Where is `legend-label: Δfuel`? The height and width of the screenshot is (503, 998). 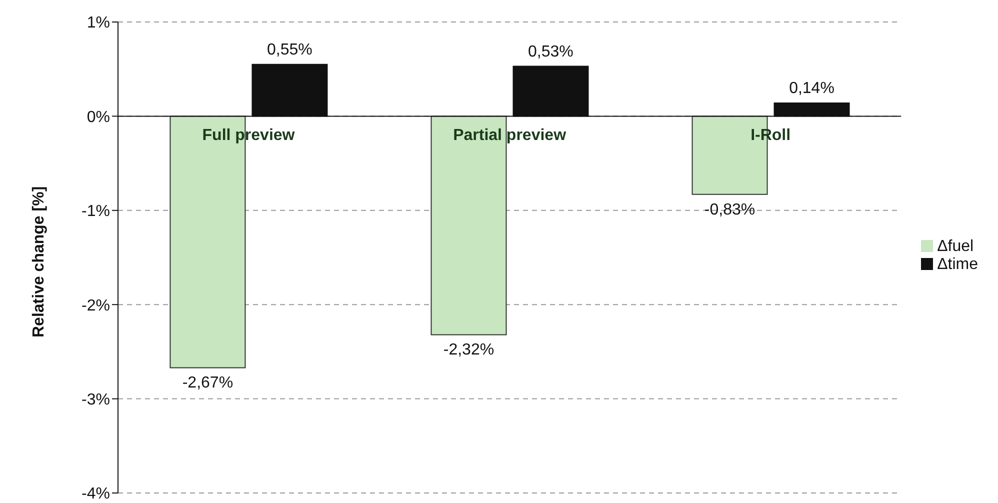
legend-label: Δfuel is located at coordinates (955, 246).